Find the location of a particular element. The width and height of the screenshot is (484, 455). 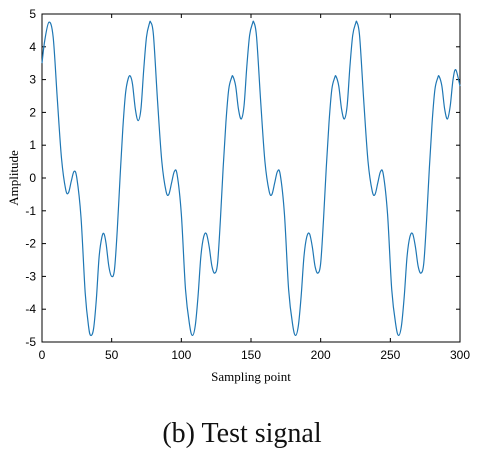

y-tick-label: 0 is located at coordinates (32, 178).